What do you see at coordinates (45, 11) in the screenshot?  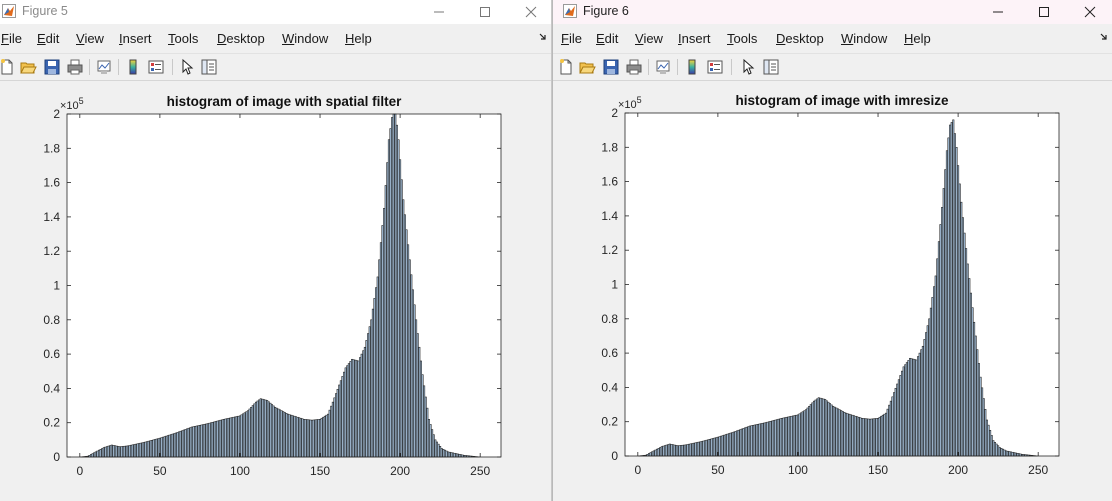 I see `window-title: Figure 5` at bounding box center [45, 11].